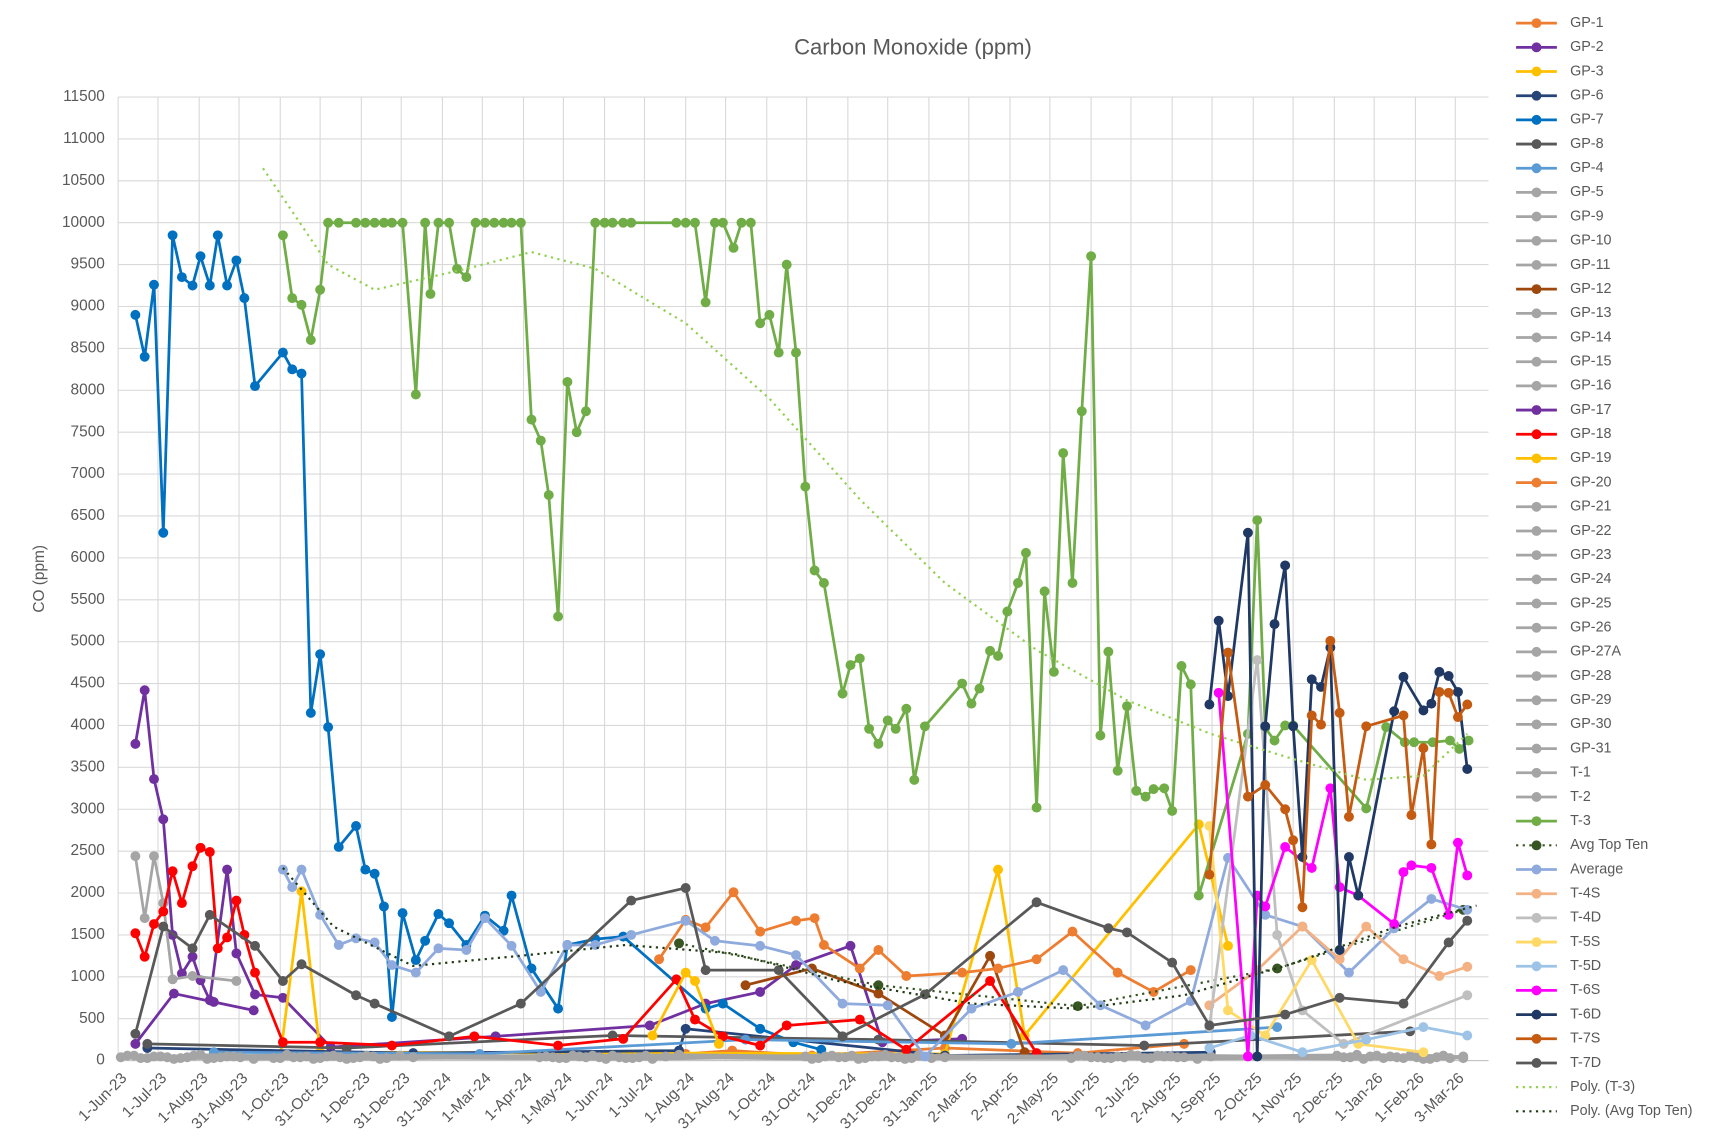 This screenshot has width=1729, height=1140. Describe the element at coordinates (1580, 773) in the screenshot. I see `legend-label: T-1` at that location.